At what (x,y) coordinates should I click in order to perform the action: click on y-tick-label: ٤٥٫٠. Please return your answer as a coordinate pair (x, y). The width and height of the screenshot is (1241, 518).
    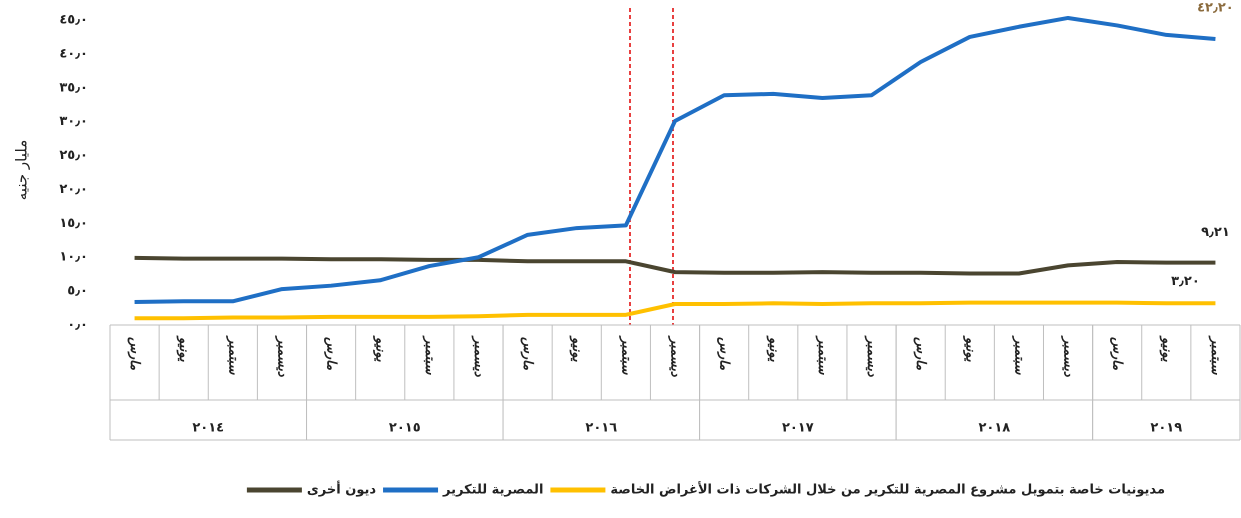
    Looking at the image, I should click on (73, 20).